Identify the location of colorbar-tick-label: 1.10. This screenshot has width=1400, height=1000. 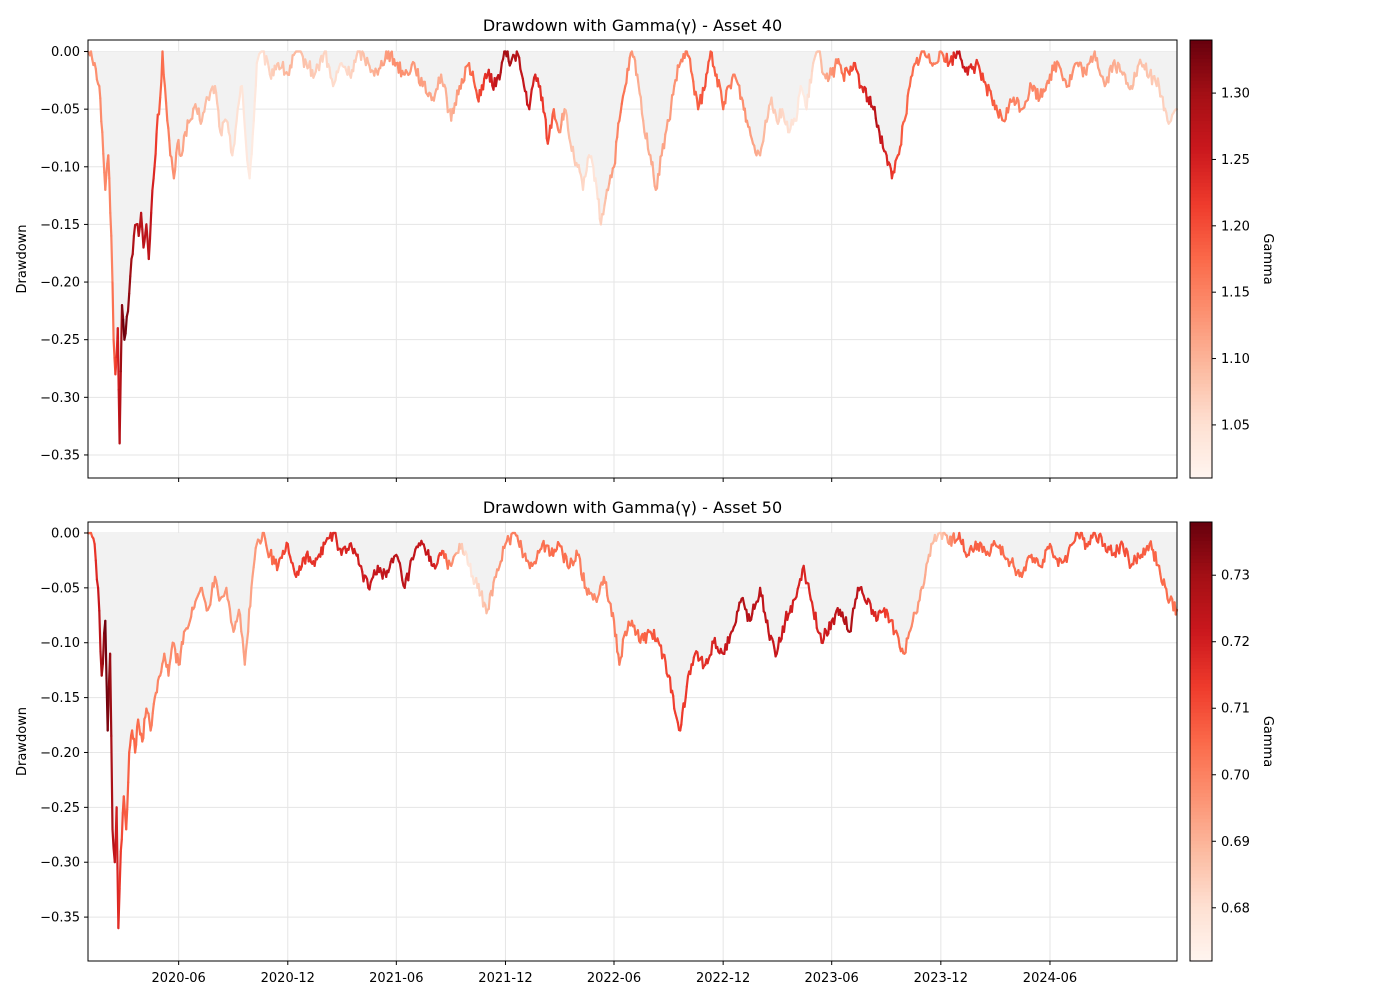
(1235, 359).